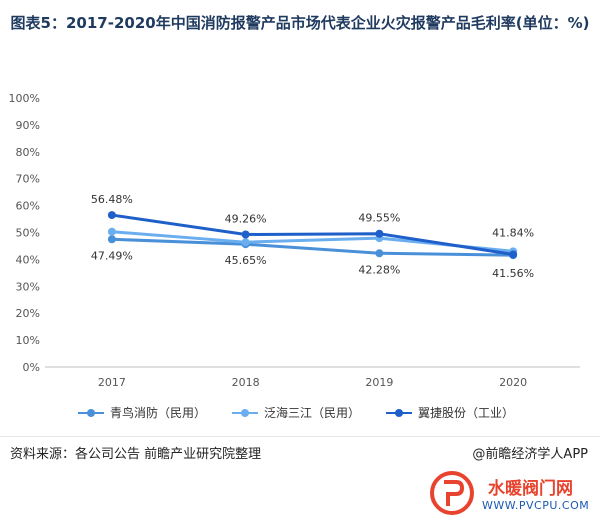  I want to click on legend-item: 翼捷股份（工业）, so click(450, 412).